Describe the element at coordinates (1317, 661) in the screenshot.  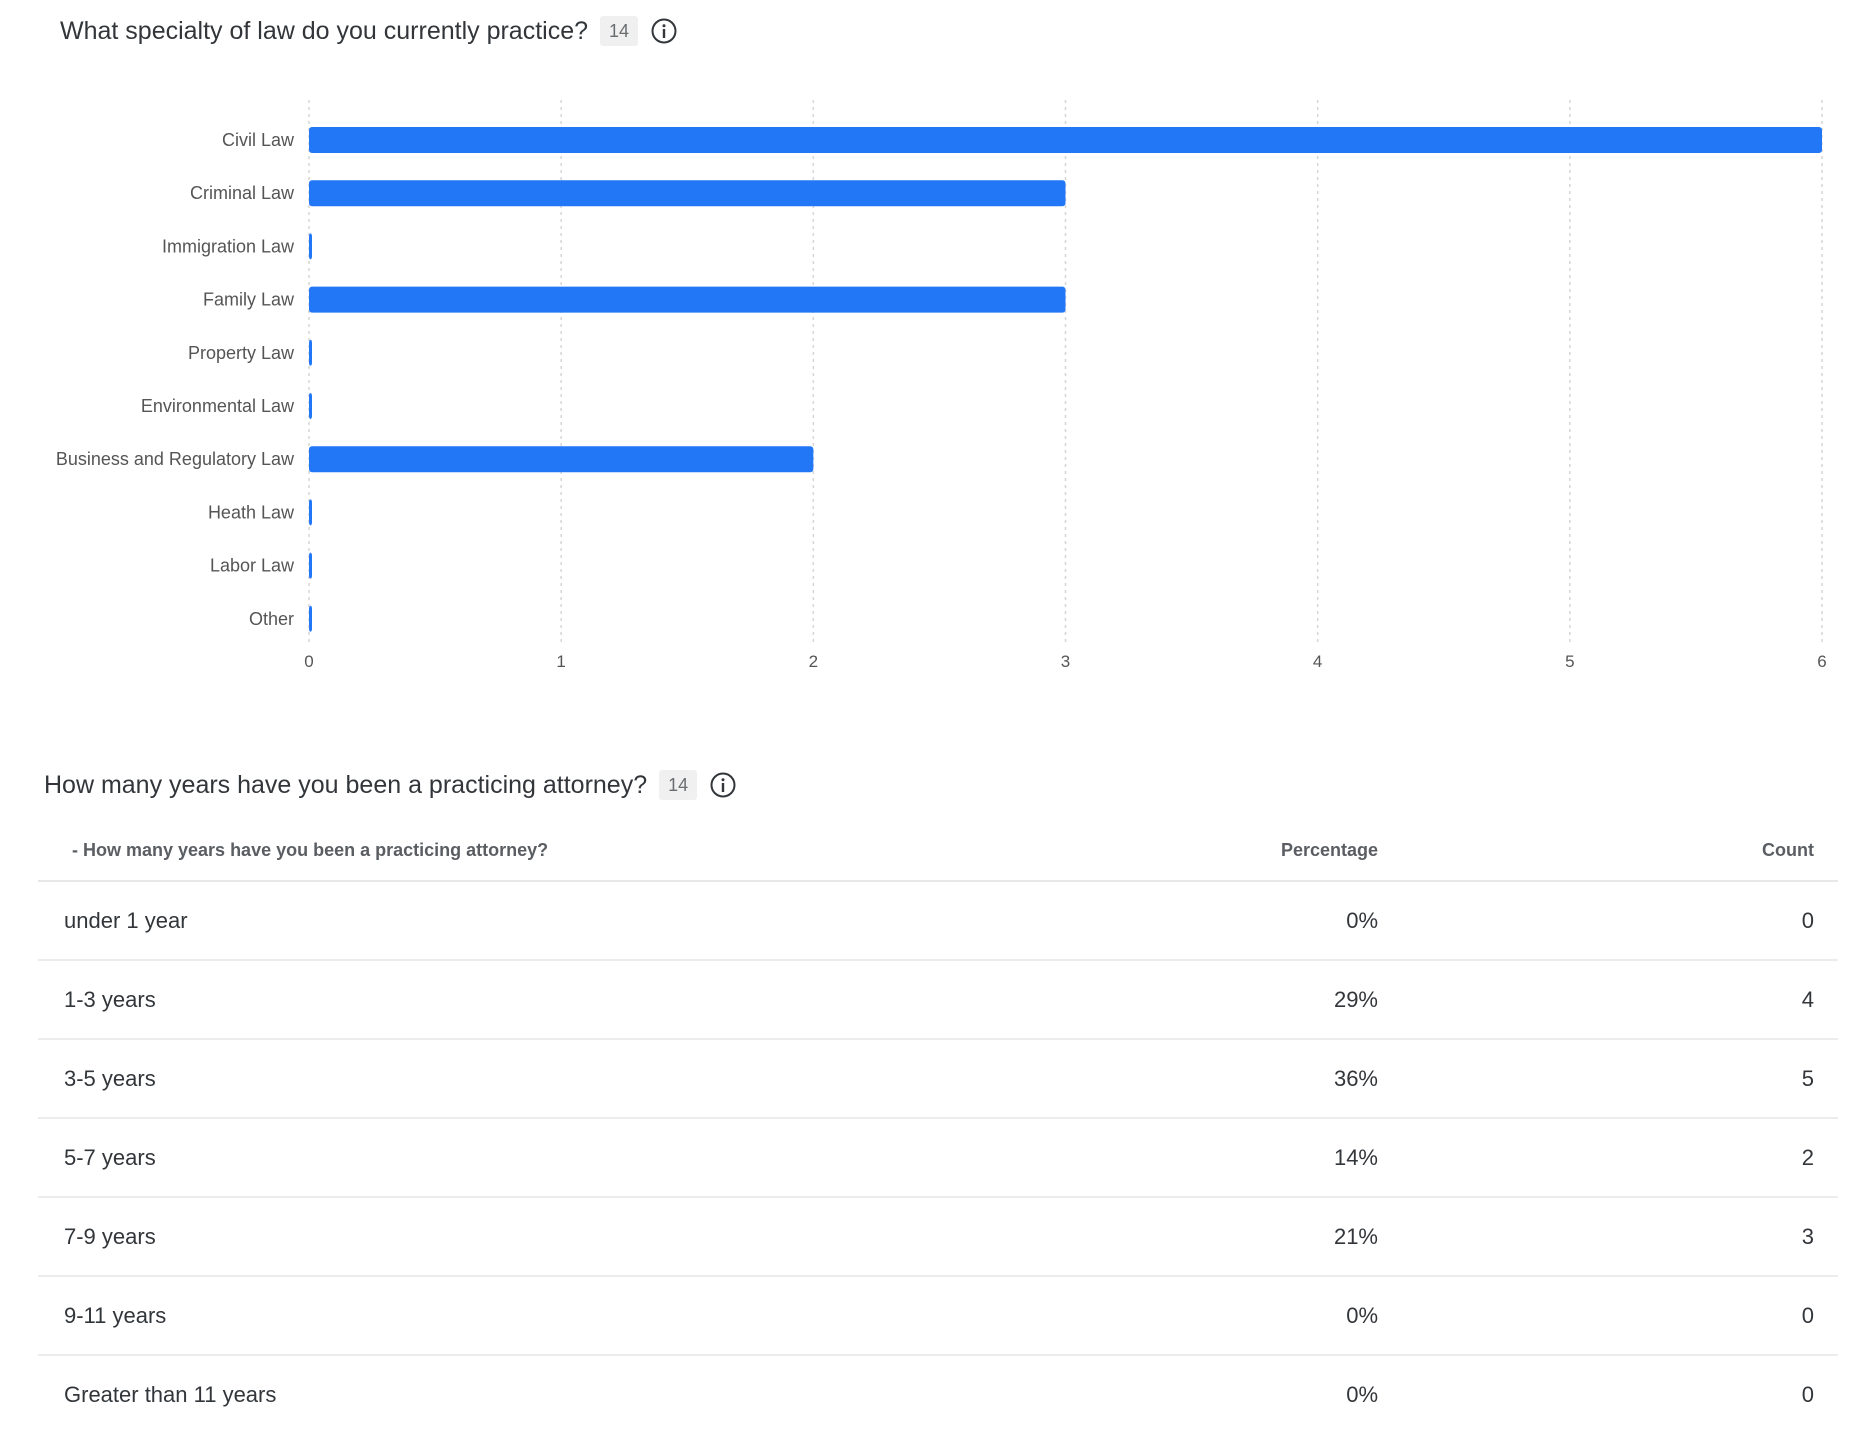
I see `x-tick-label: 4` at that location.